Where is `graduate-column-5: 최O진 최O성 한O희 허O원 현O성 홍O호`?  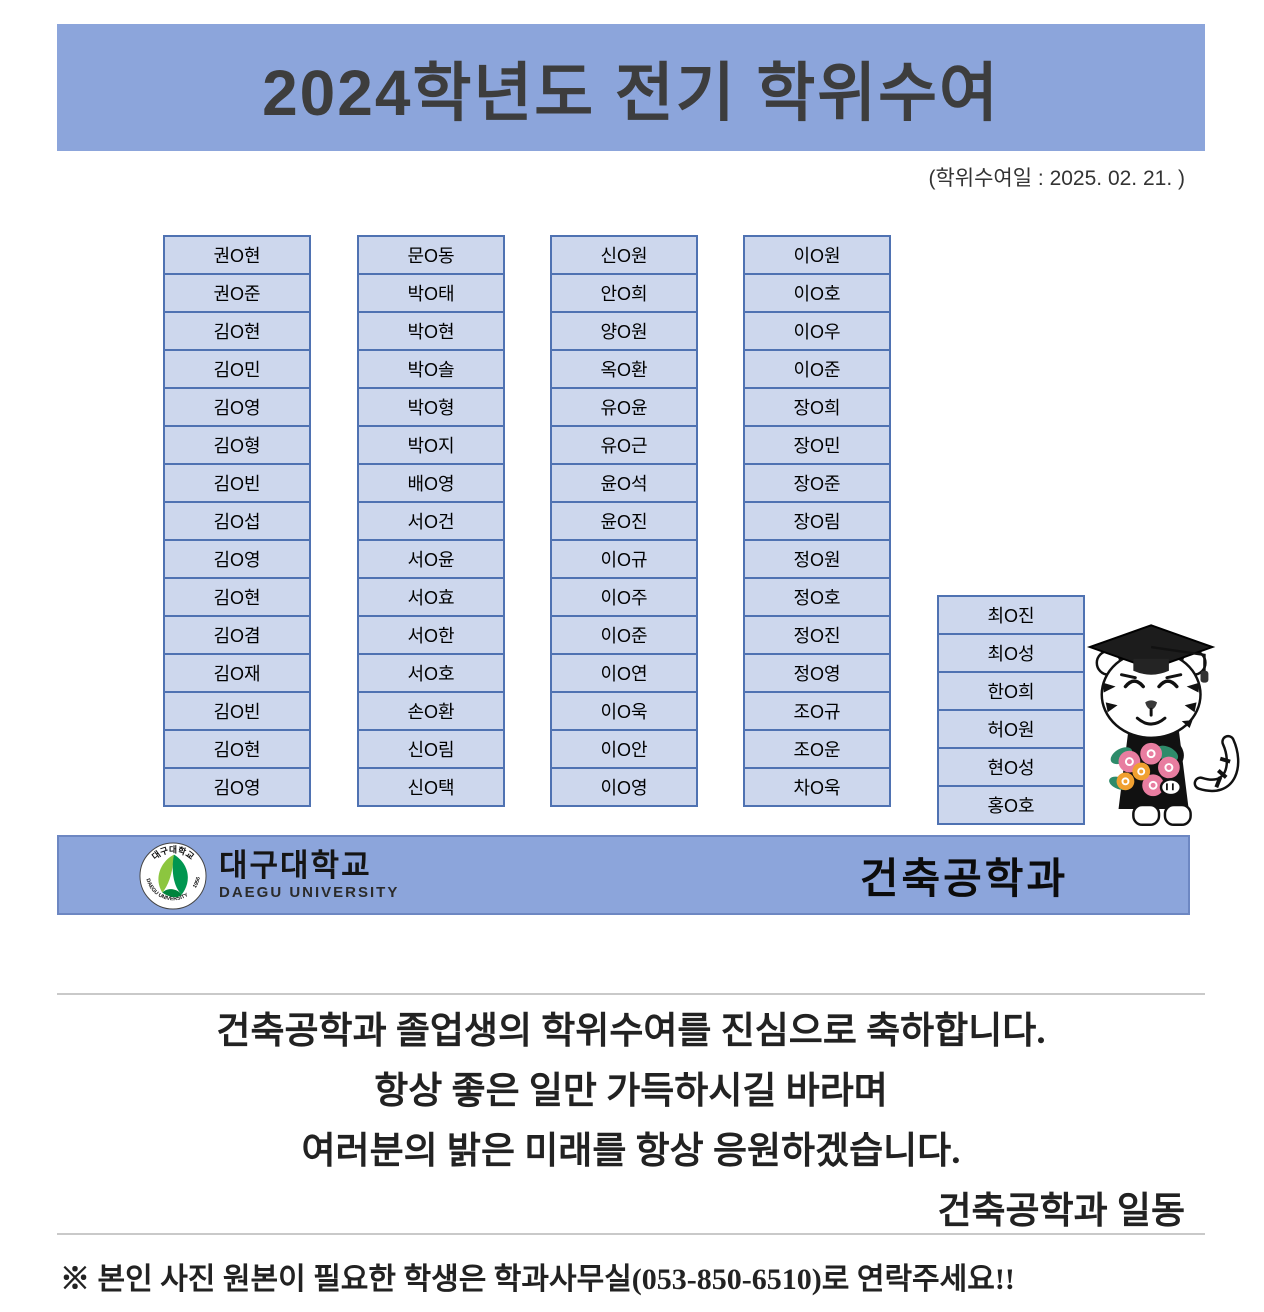
graduate-column-5: 최O진 최O성 한O희 허O원 현O성 홍O호 is located at coordinates (1011, 710).